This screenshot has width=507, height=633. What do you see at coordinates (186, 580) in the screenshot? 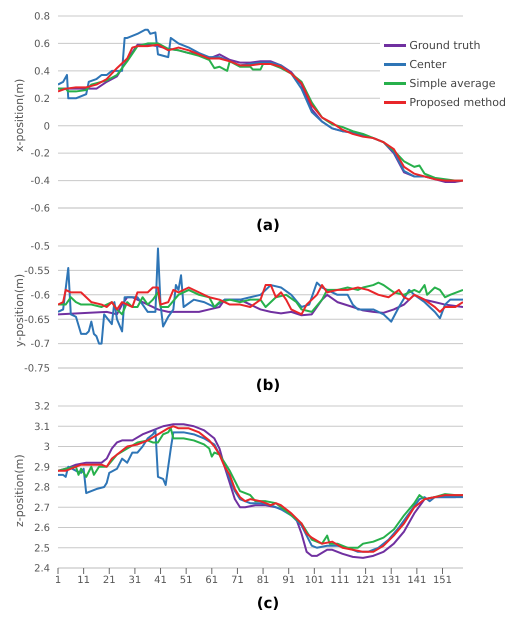
I see `x-tick-label: 51` at bounding box center [186, 580].